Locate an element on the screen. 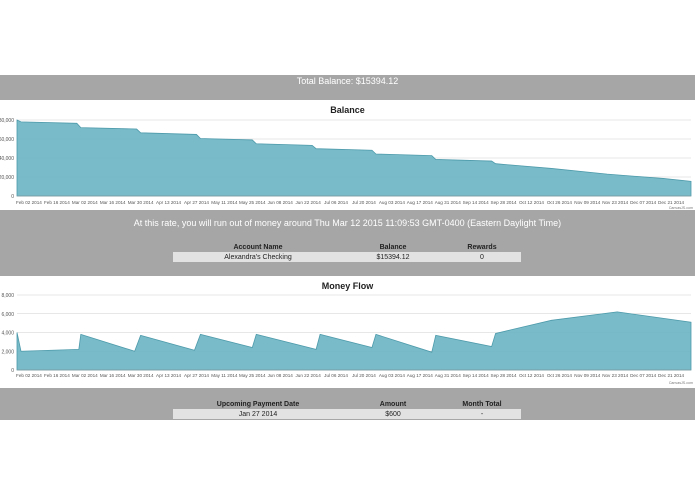 The height and width of the screenshot is (494, 695). y-tick-label: 2,000 is located at coordinates (7, 352).